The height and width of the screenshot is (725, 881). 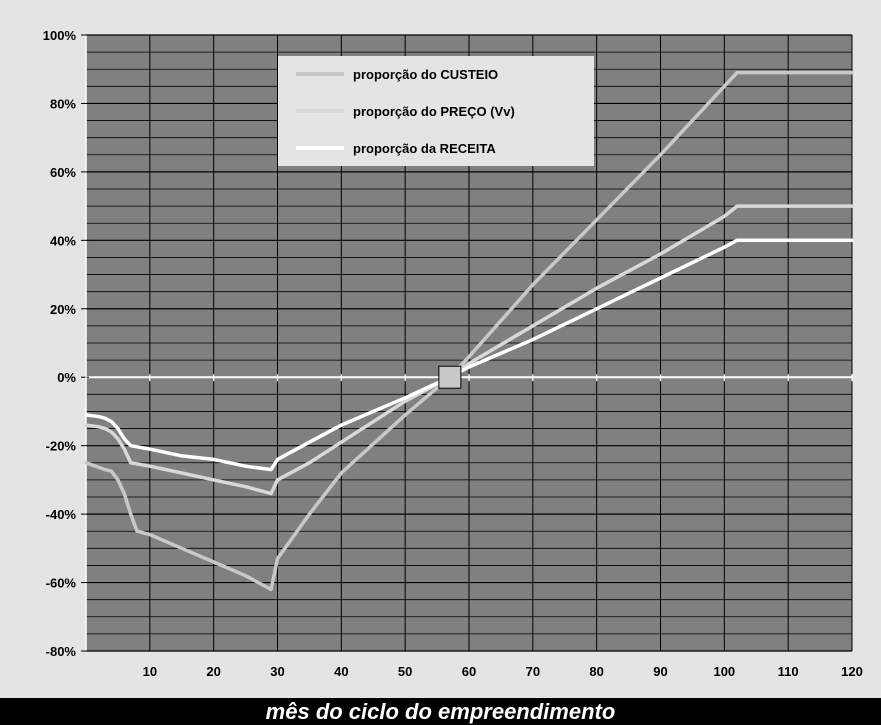 What do you see at coordinates (61, 583) in the screenshot?
I see `y-tick-label: -60%` at bounding box center [61, 583].